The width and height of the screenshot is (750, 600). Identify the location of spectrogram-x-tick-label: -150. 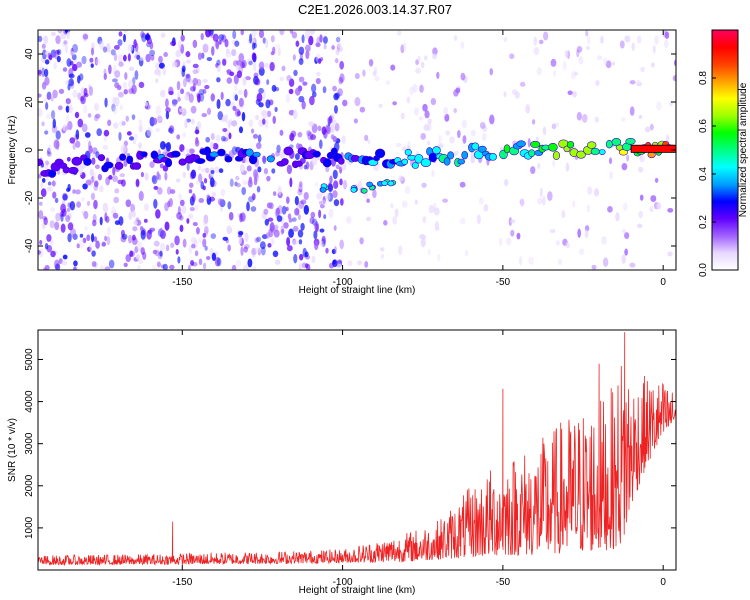
(182, 282).